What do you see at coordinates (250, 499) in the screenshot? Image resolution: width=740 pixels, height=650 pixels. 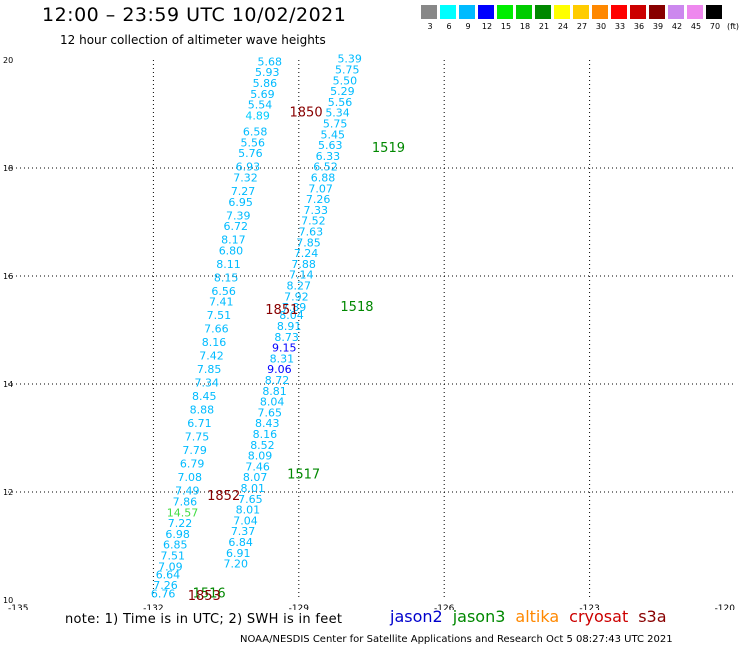 I see `wave-height-value: 7.65` at bounding box center [250, 499].